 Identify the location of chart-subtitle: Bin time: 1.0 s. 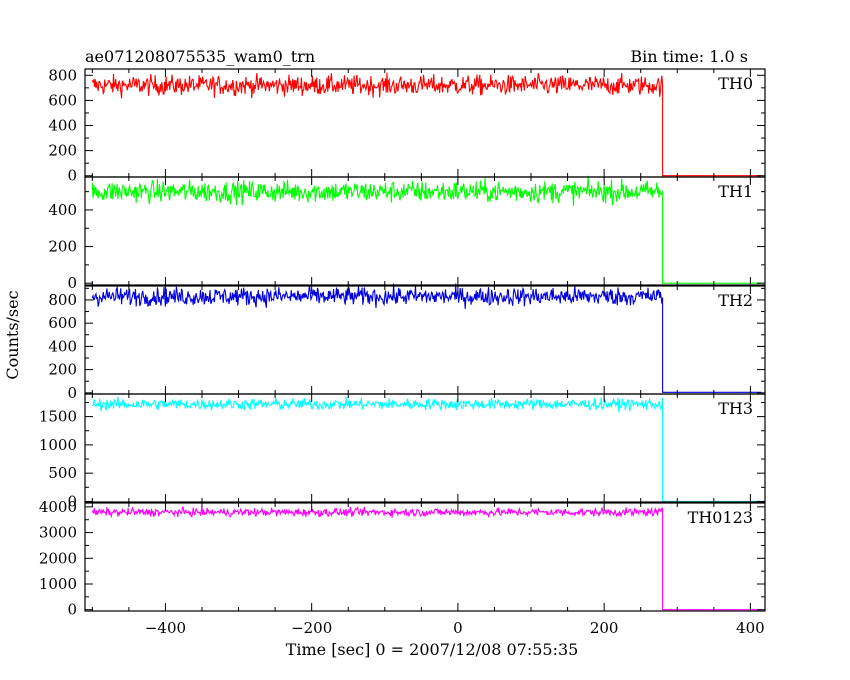
(689, 56).